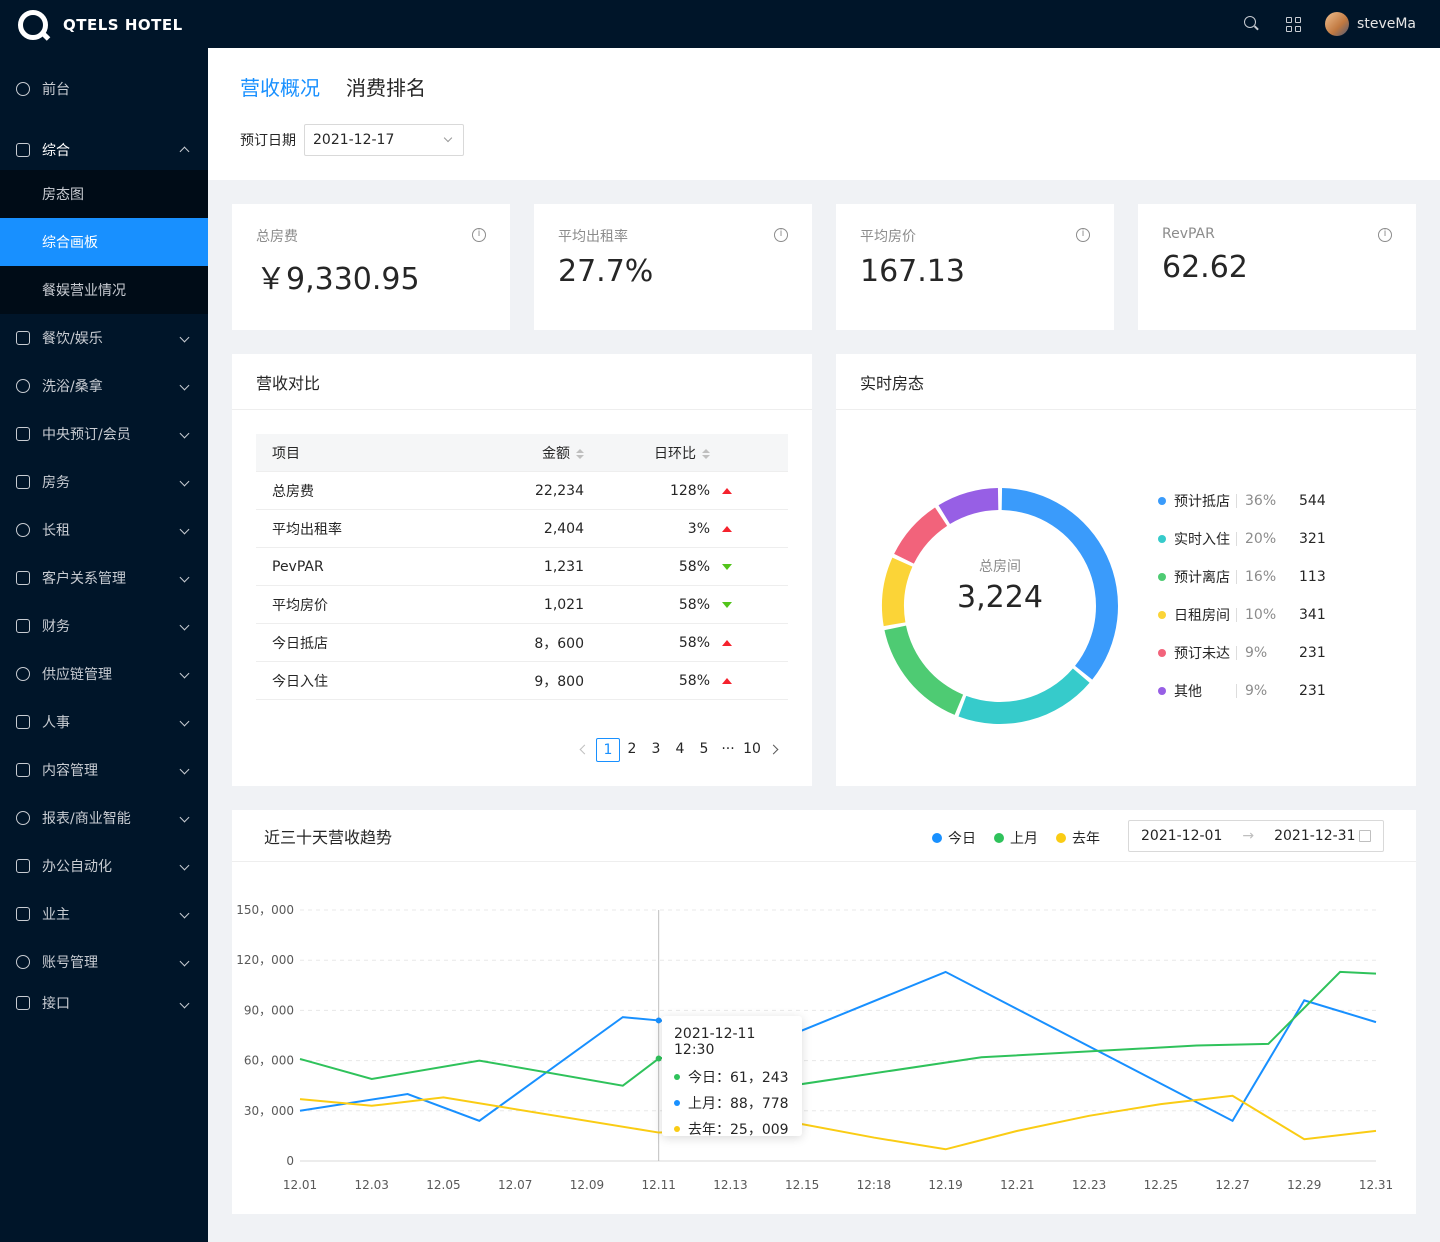 This screenshot has height=1242, width=1440. I want to click on legend-count: 341, so click(1312, 615).